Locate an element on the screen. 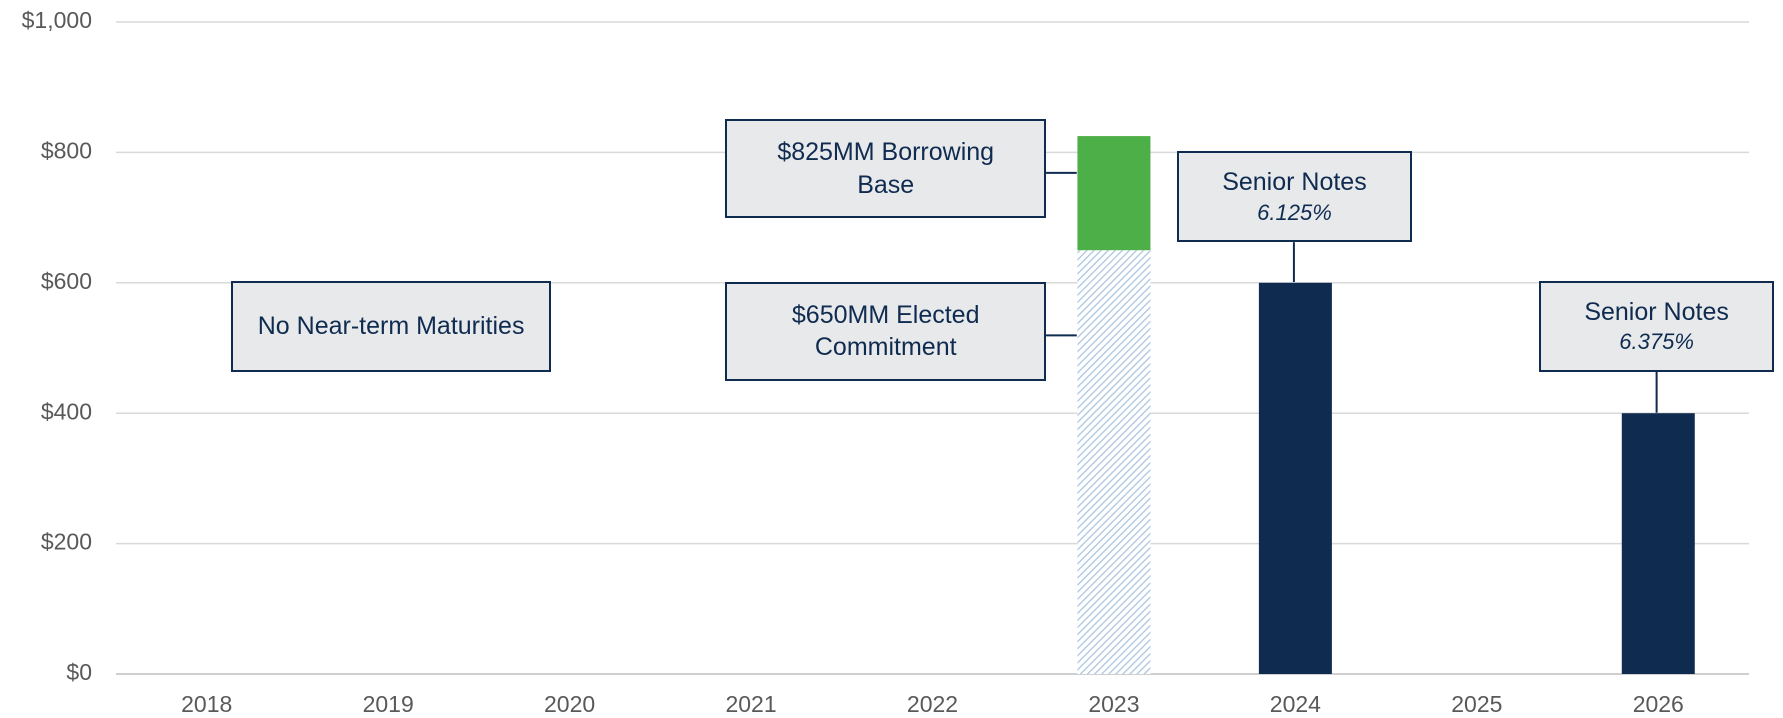  annotation-box: Senior Notes 6.125% is located at coordinates (1294, 197).